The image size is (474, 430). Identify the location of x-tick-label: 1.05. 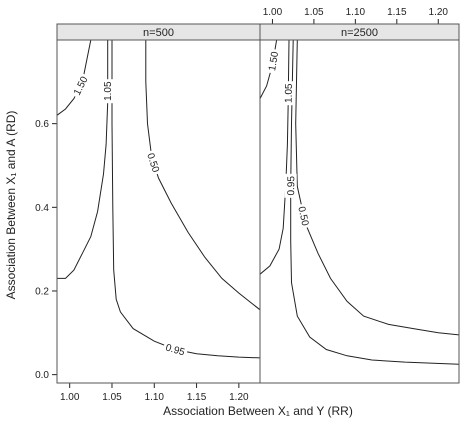
(112, 397).